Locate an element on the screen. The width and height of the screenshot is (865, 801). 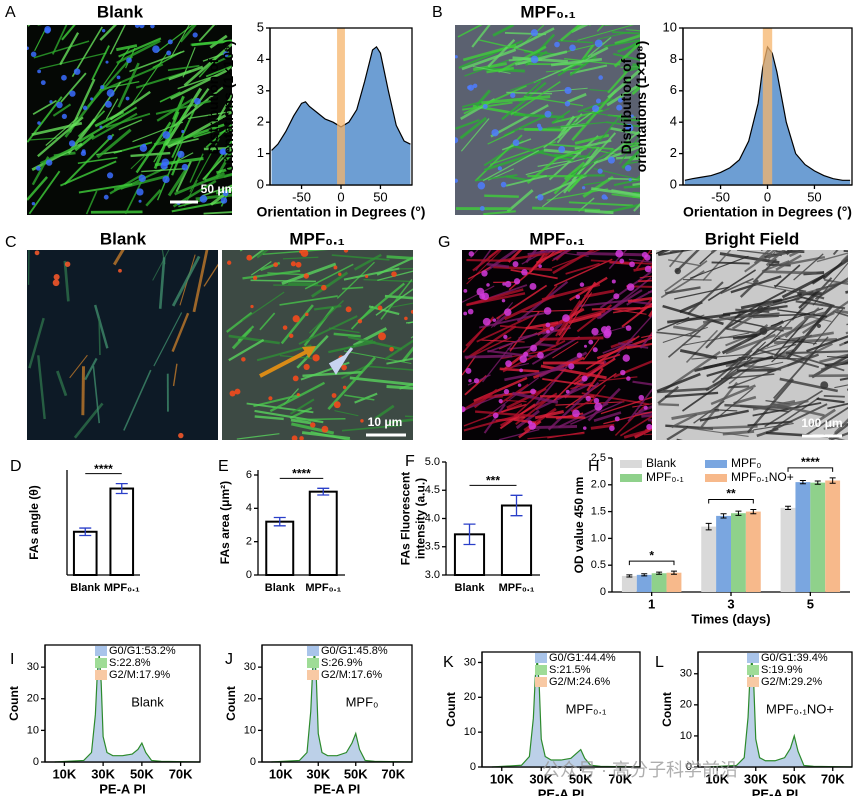
y-tick-label: 5 is located at coordinates (260, 26).